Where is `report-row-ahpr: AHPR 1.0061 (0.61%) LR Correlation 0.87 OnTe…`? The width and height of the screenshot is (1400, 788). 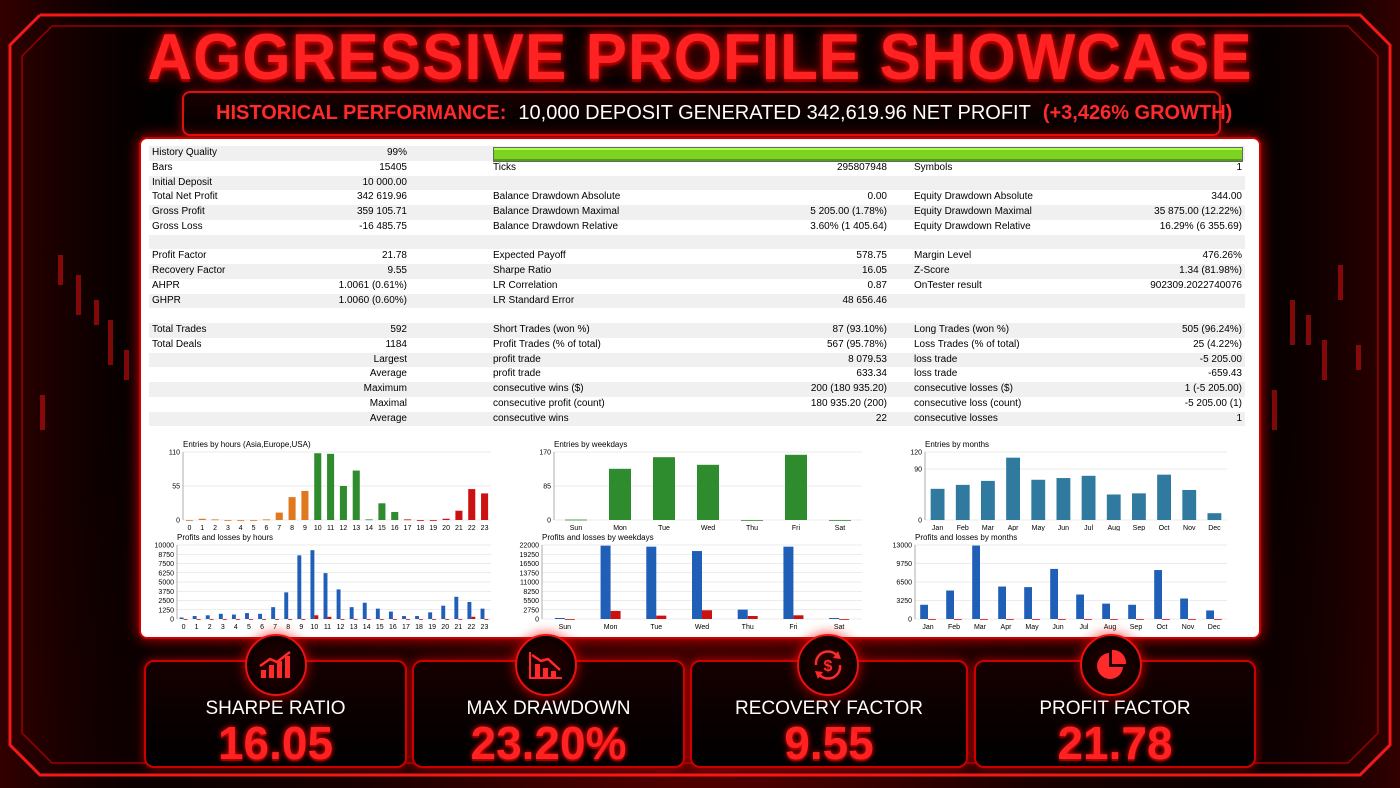
report-row-ahpr: AHPR 1.0061 (0.61%) LR Correlation 0.87 OnTe… is located at coordinates (697, 286).